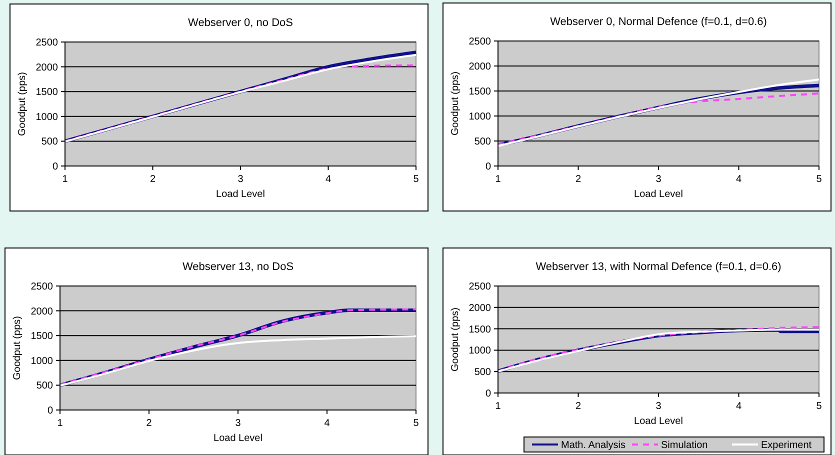  I want to click on legend-label: Experiment, so click(786, 445).